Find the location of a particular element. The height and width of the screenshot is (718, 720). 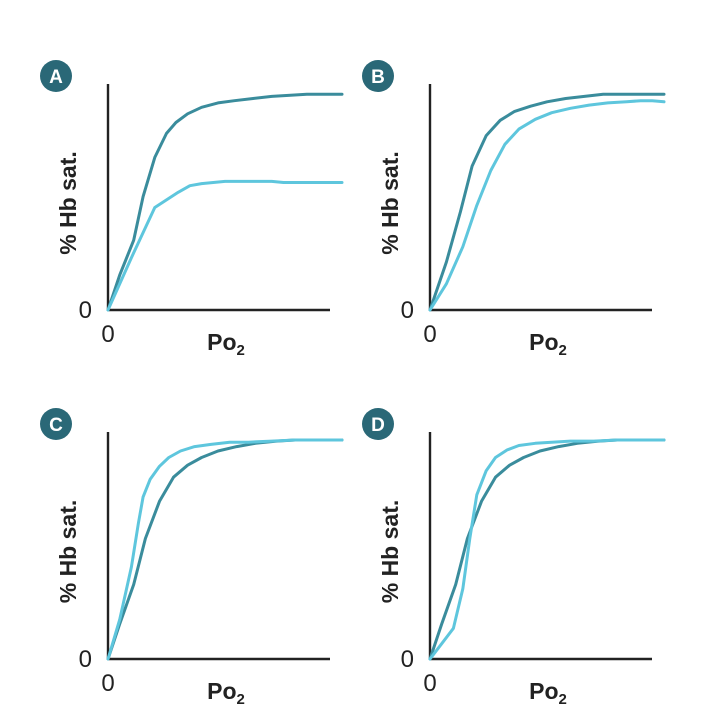

panel-letter: B is located at coordinates (378, 77).